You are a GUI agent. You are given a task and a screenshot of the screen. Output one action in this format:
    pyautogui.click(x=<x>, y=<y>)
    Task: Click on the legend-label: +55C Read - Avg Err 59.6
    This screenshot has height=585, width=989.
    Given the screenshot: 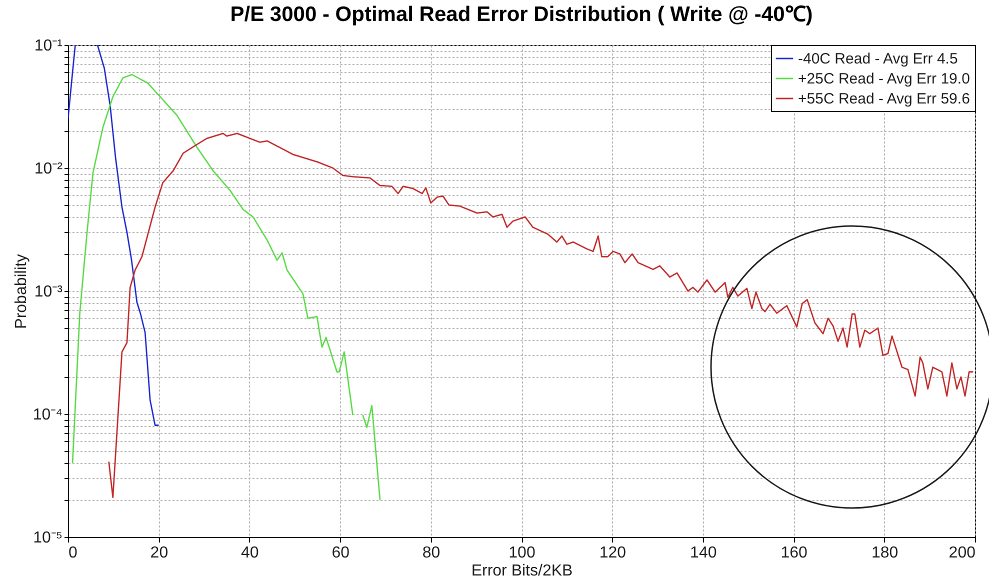 What is the action you would take?
    pyautogui.click(x=884, y=99)
    